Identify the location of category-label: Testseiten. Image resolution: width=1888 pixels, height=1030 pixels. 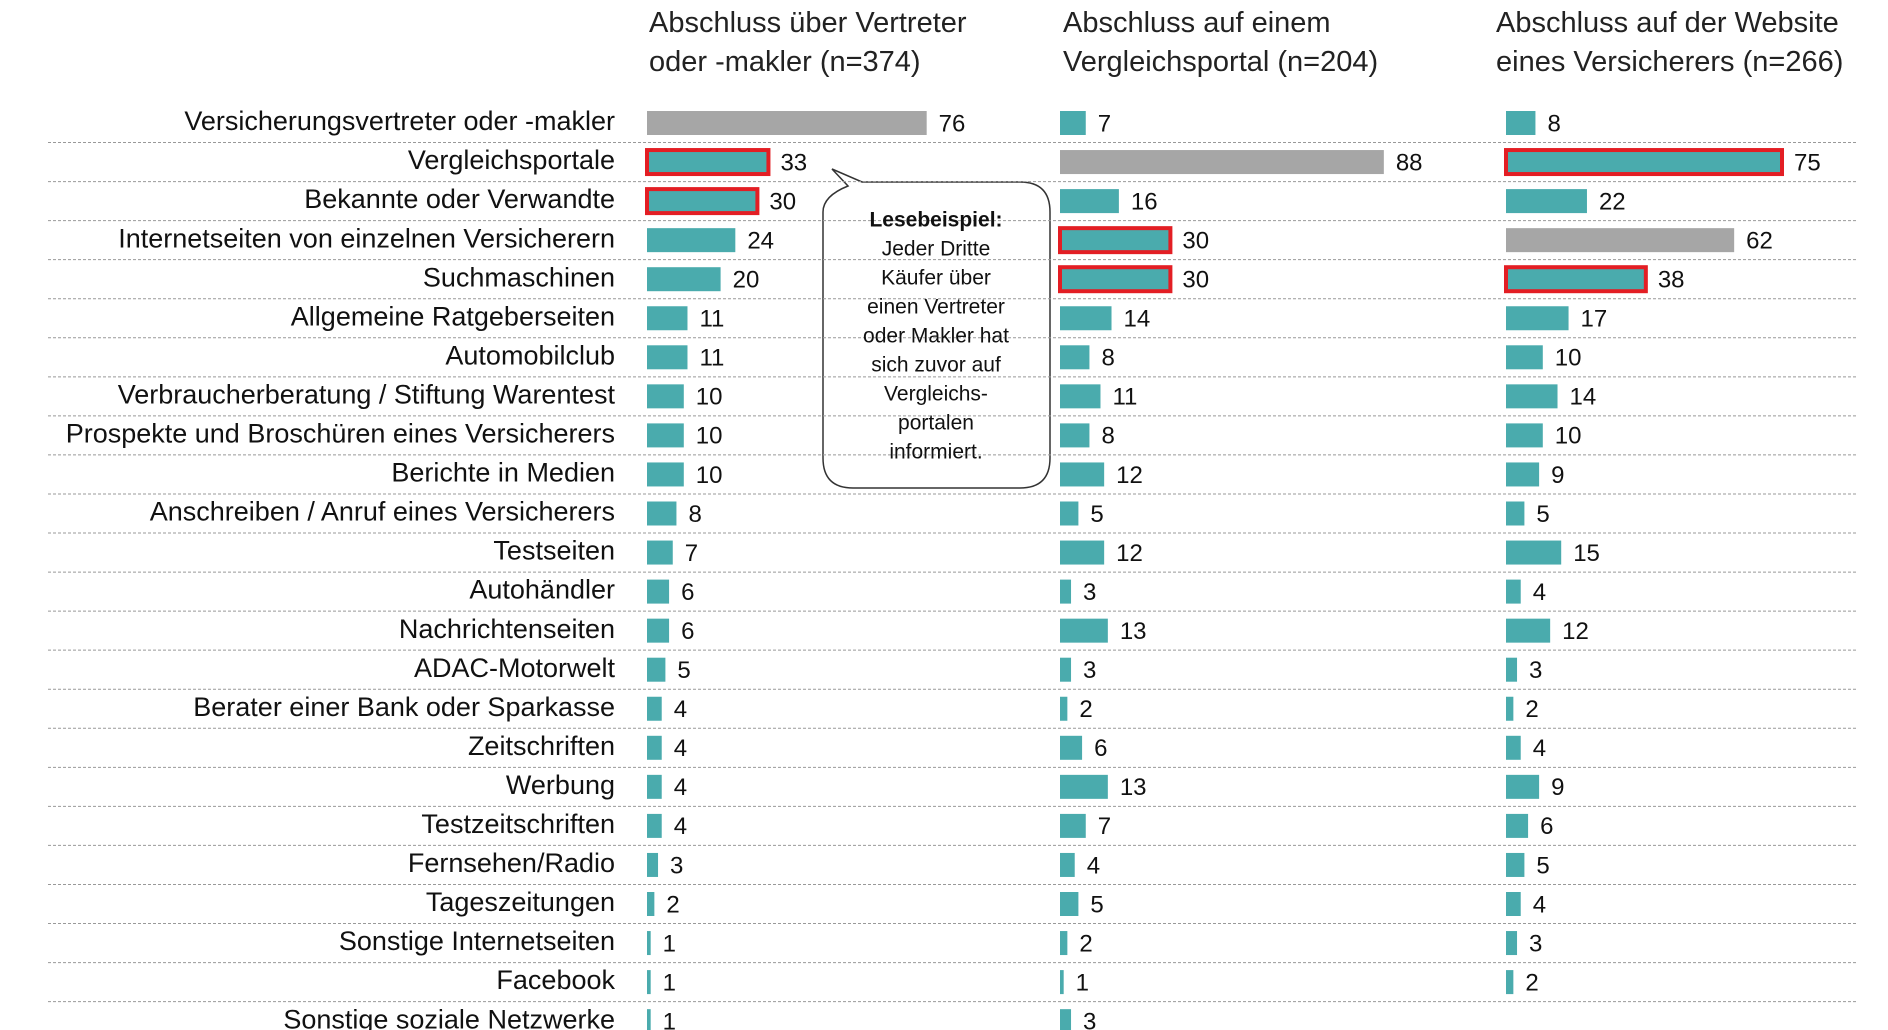
(554, 551).